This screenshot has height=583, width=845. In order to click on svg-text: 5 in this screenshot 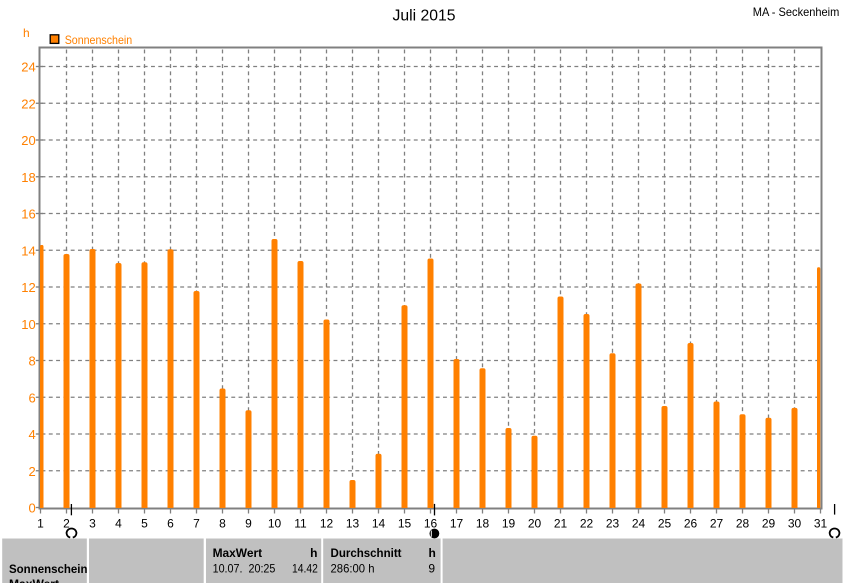, I will do `click(144, 523)`.